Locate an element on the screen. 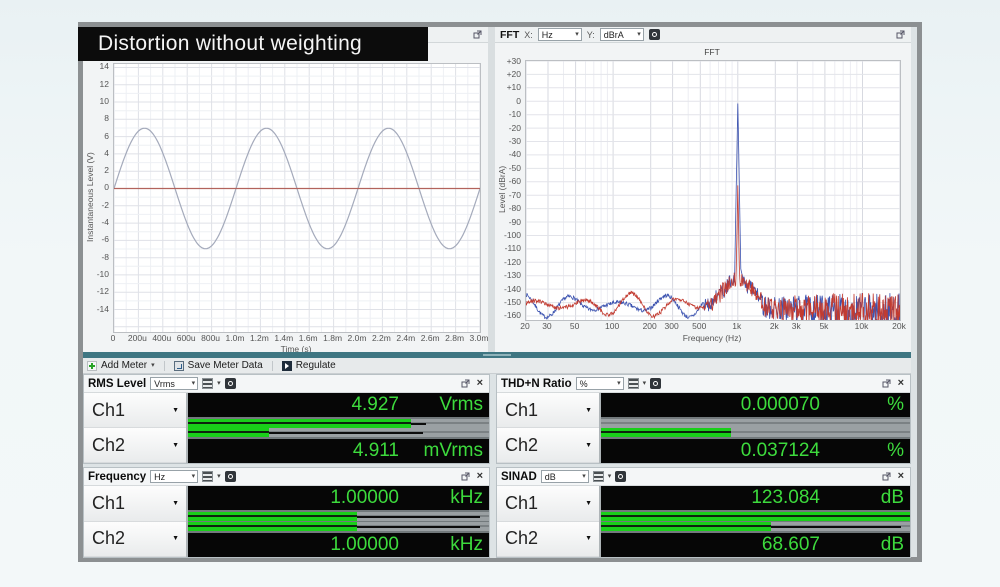 The width and height of the screenshot is (1000, 587). axis-tick: 6 is located at coordinates (106, 135).